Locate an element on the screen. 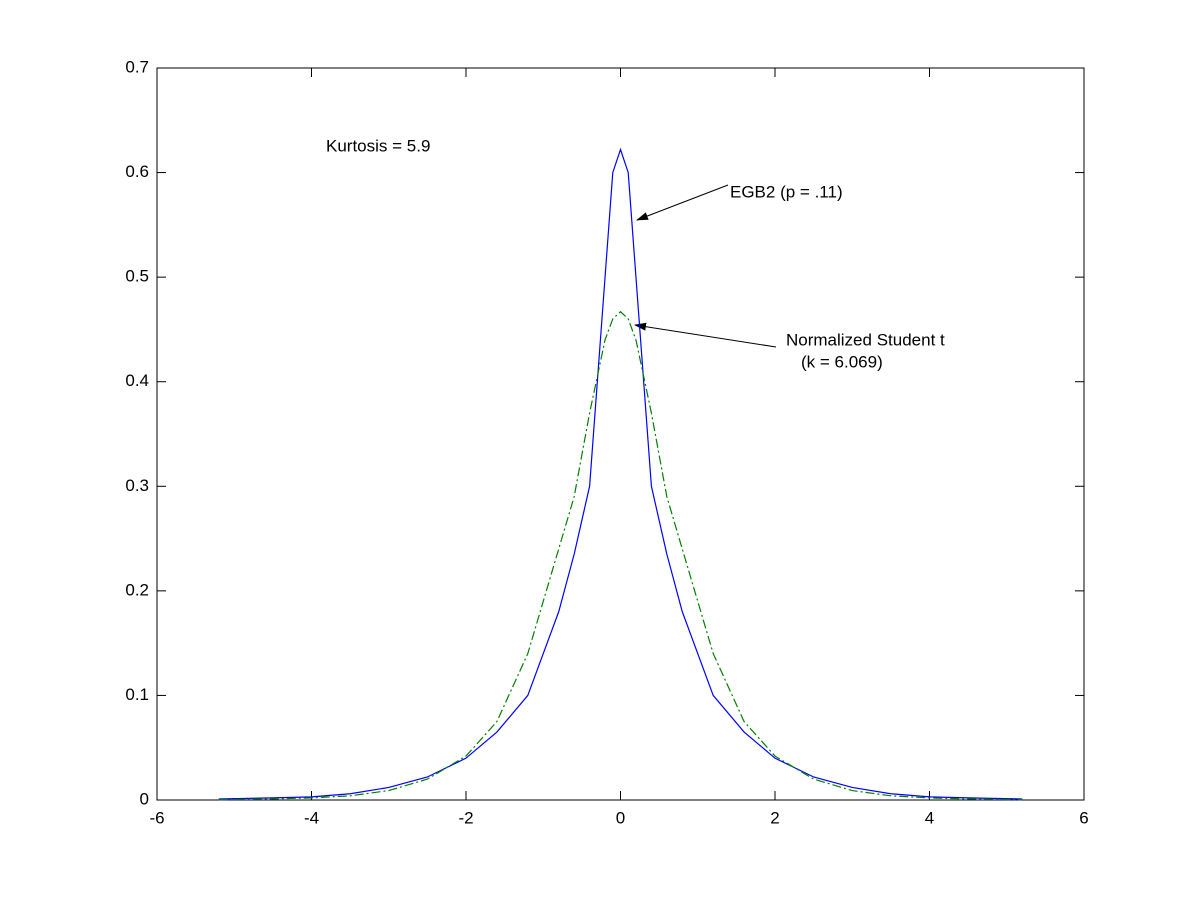 The height and width of the screenshot is (900, 1200). x-tick-label: -2 is located at coordinates (465, 817).